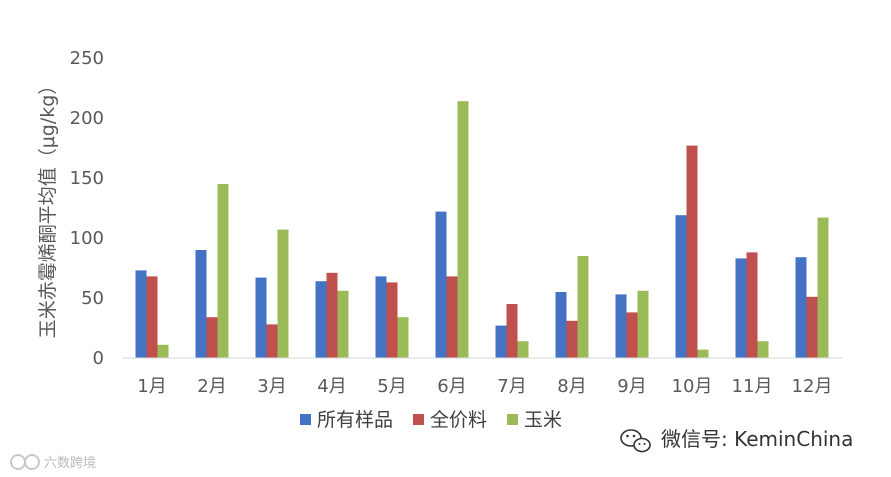  I want to click on x-tick-label: 8月, so click(571, 386).